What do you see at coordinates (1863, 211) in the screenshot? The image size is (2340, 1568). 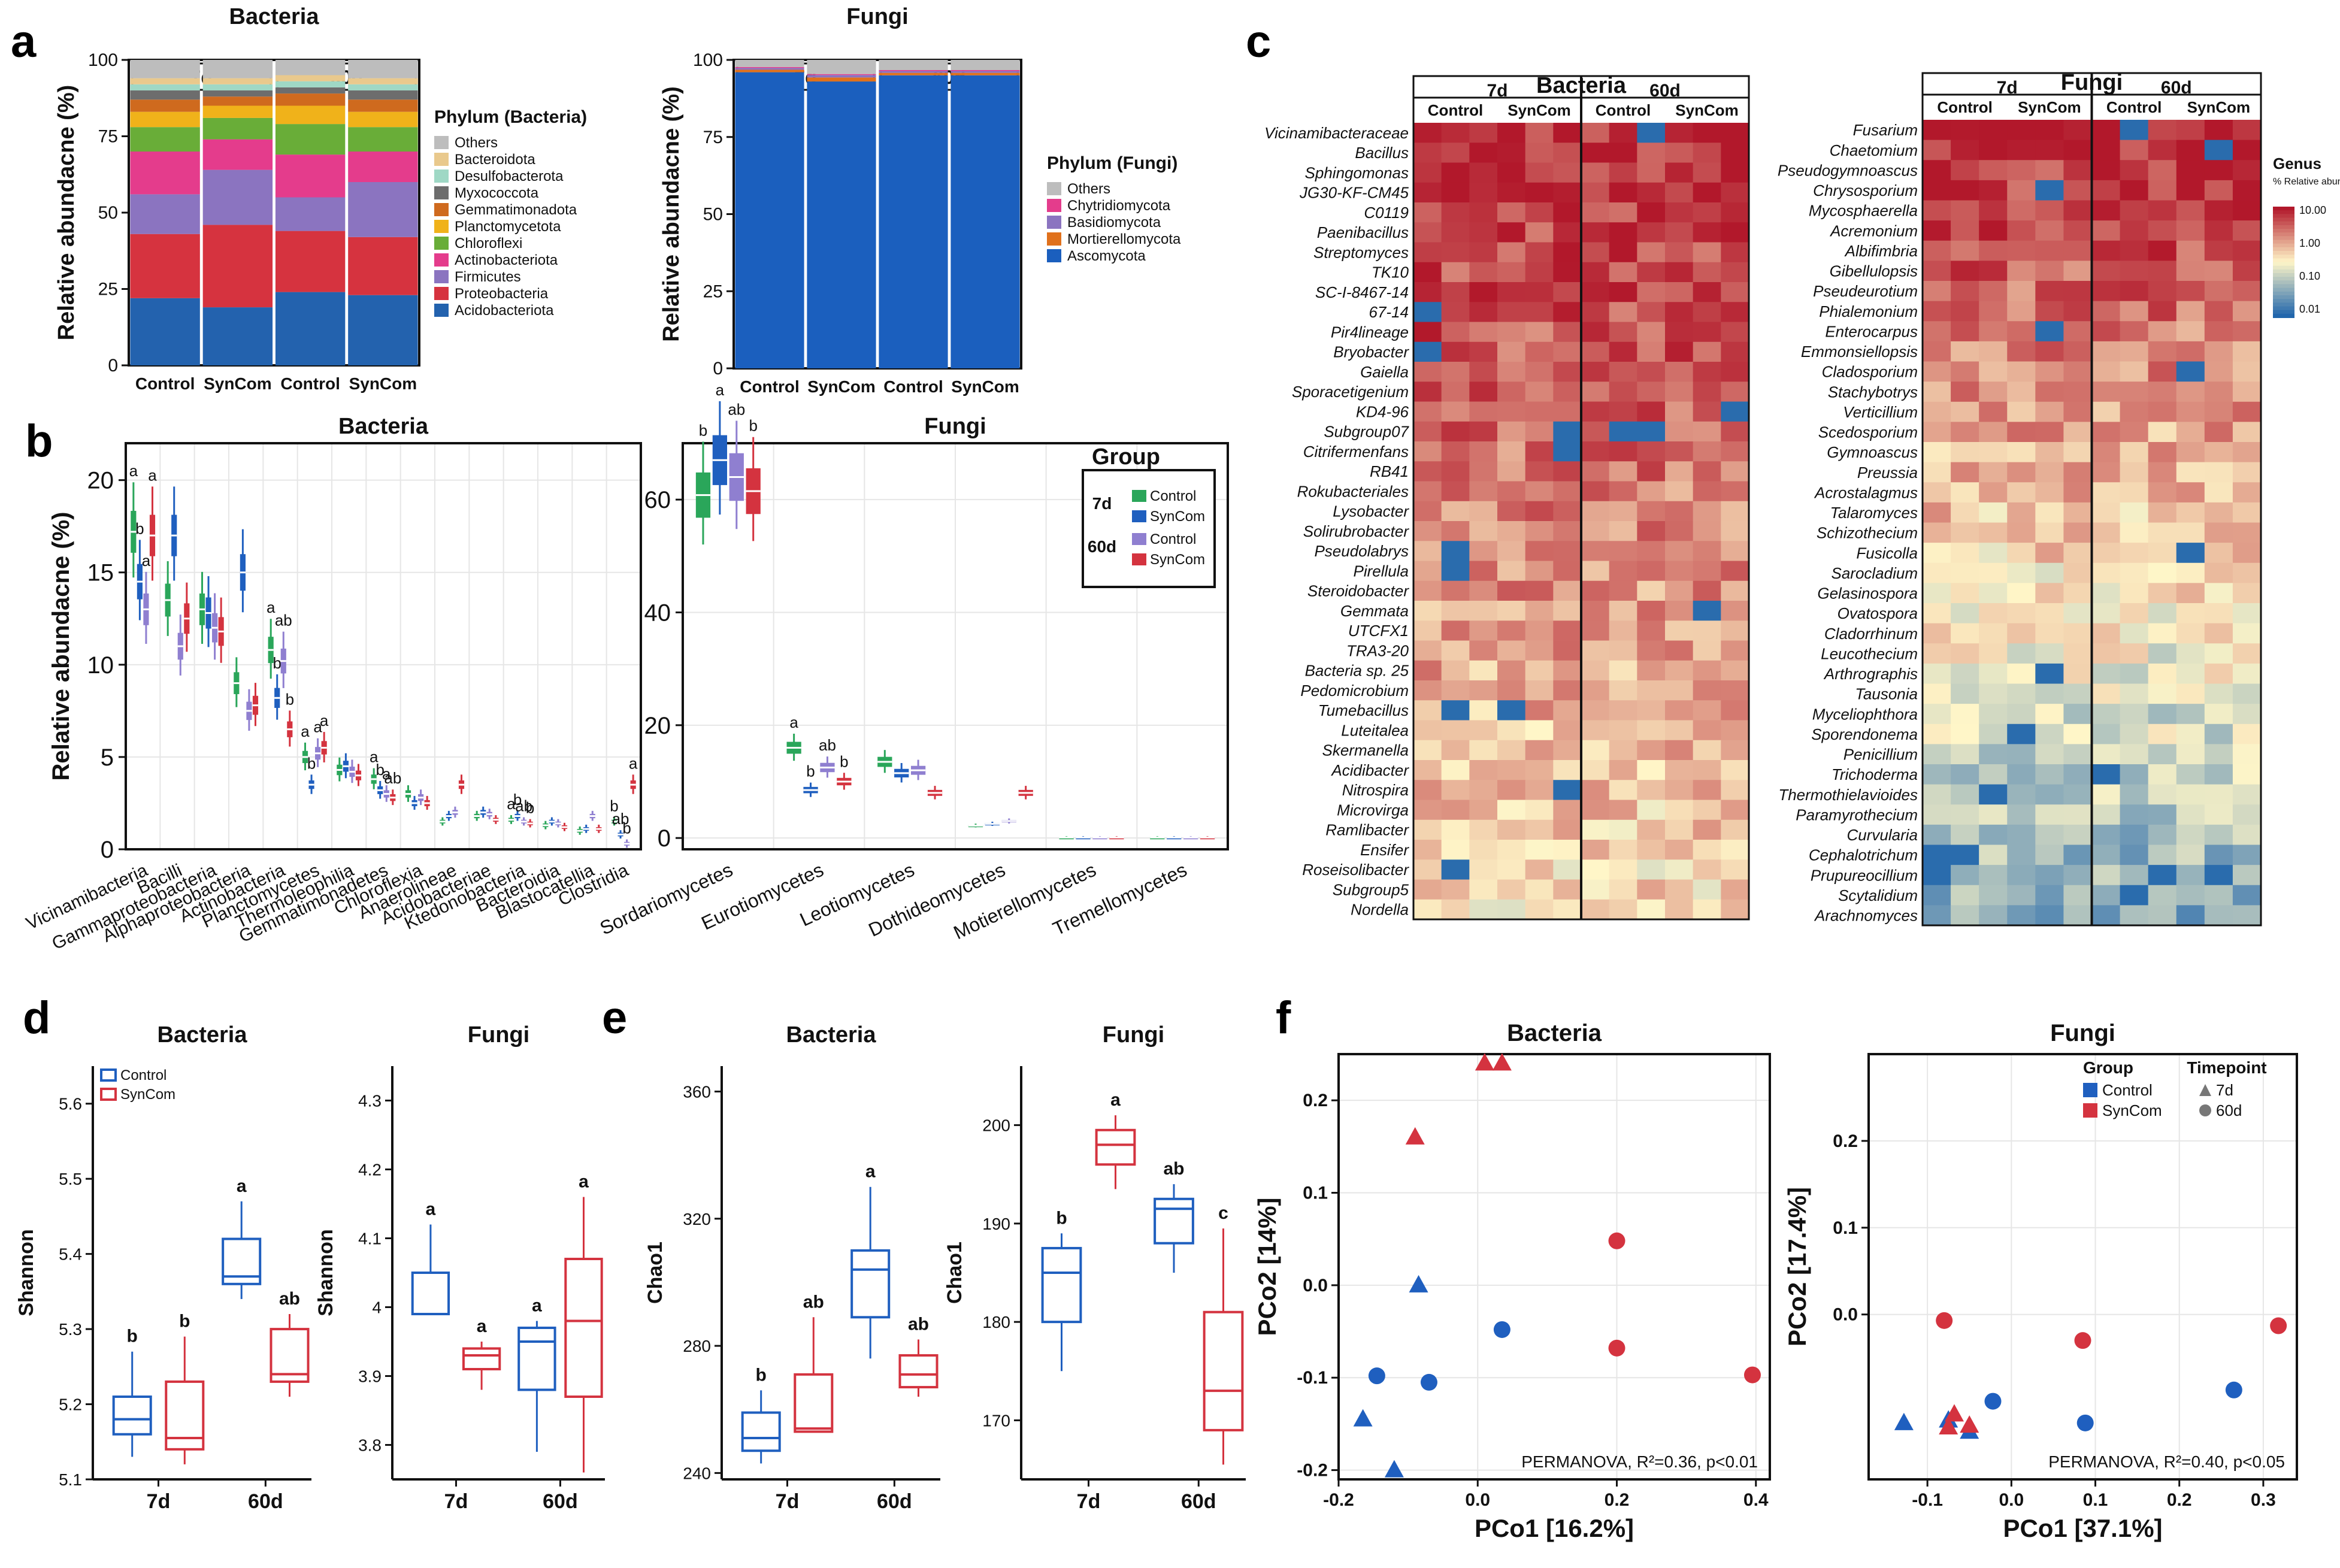 I see `heatmap-row-label: Mycosphaerella` at bounding box center [1863, 211].